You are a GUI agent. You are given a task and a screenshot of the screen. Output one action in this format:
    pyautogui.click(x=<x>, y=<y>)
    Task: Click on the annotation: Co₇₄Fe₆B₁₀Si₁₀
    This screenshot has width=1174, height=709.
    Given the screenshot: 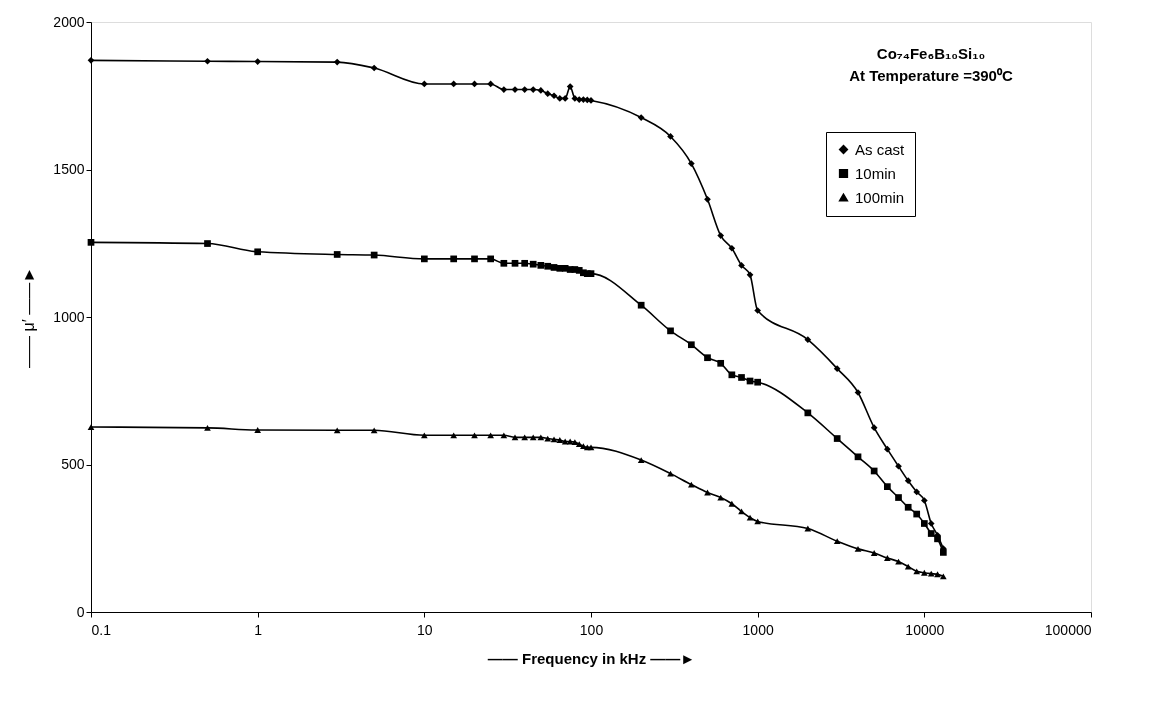 What is the action you would take?
    pyautogui.click(x=931, y=53)
    